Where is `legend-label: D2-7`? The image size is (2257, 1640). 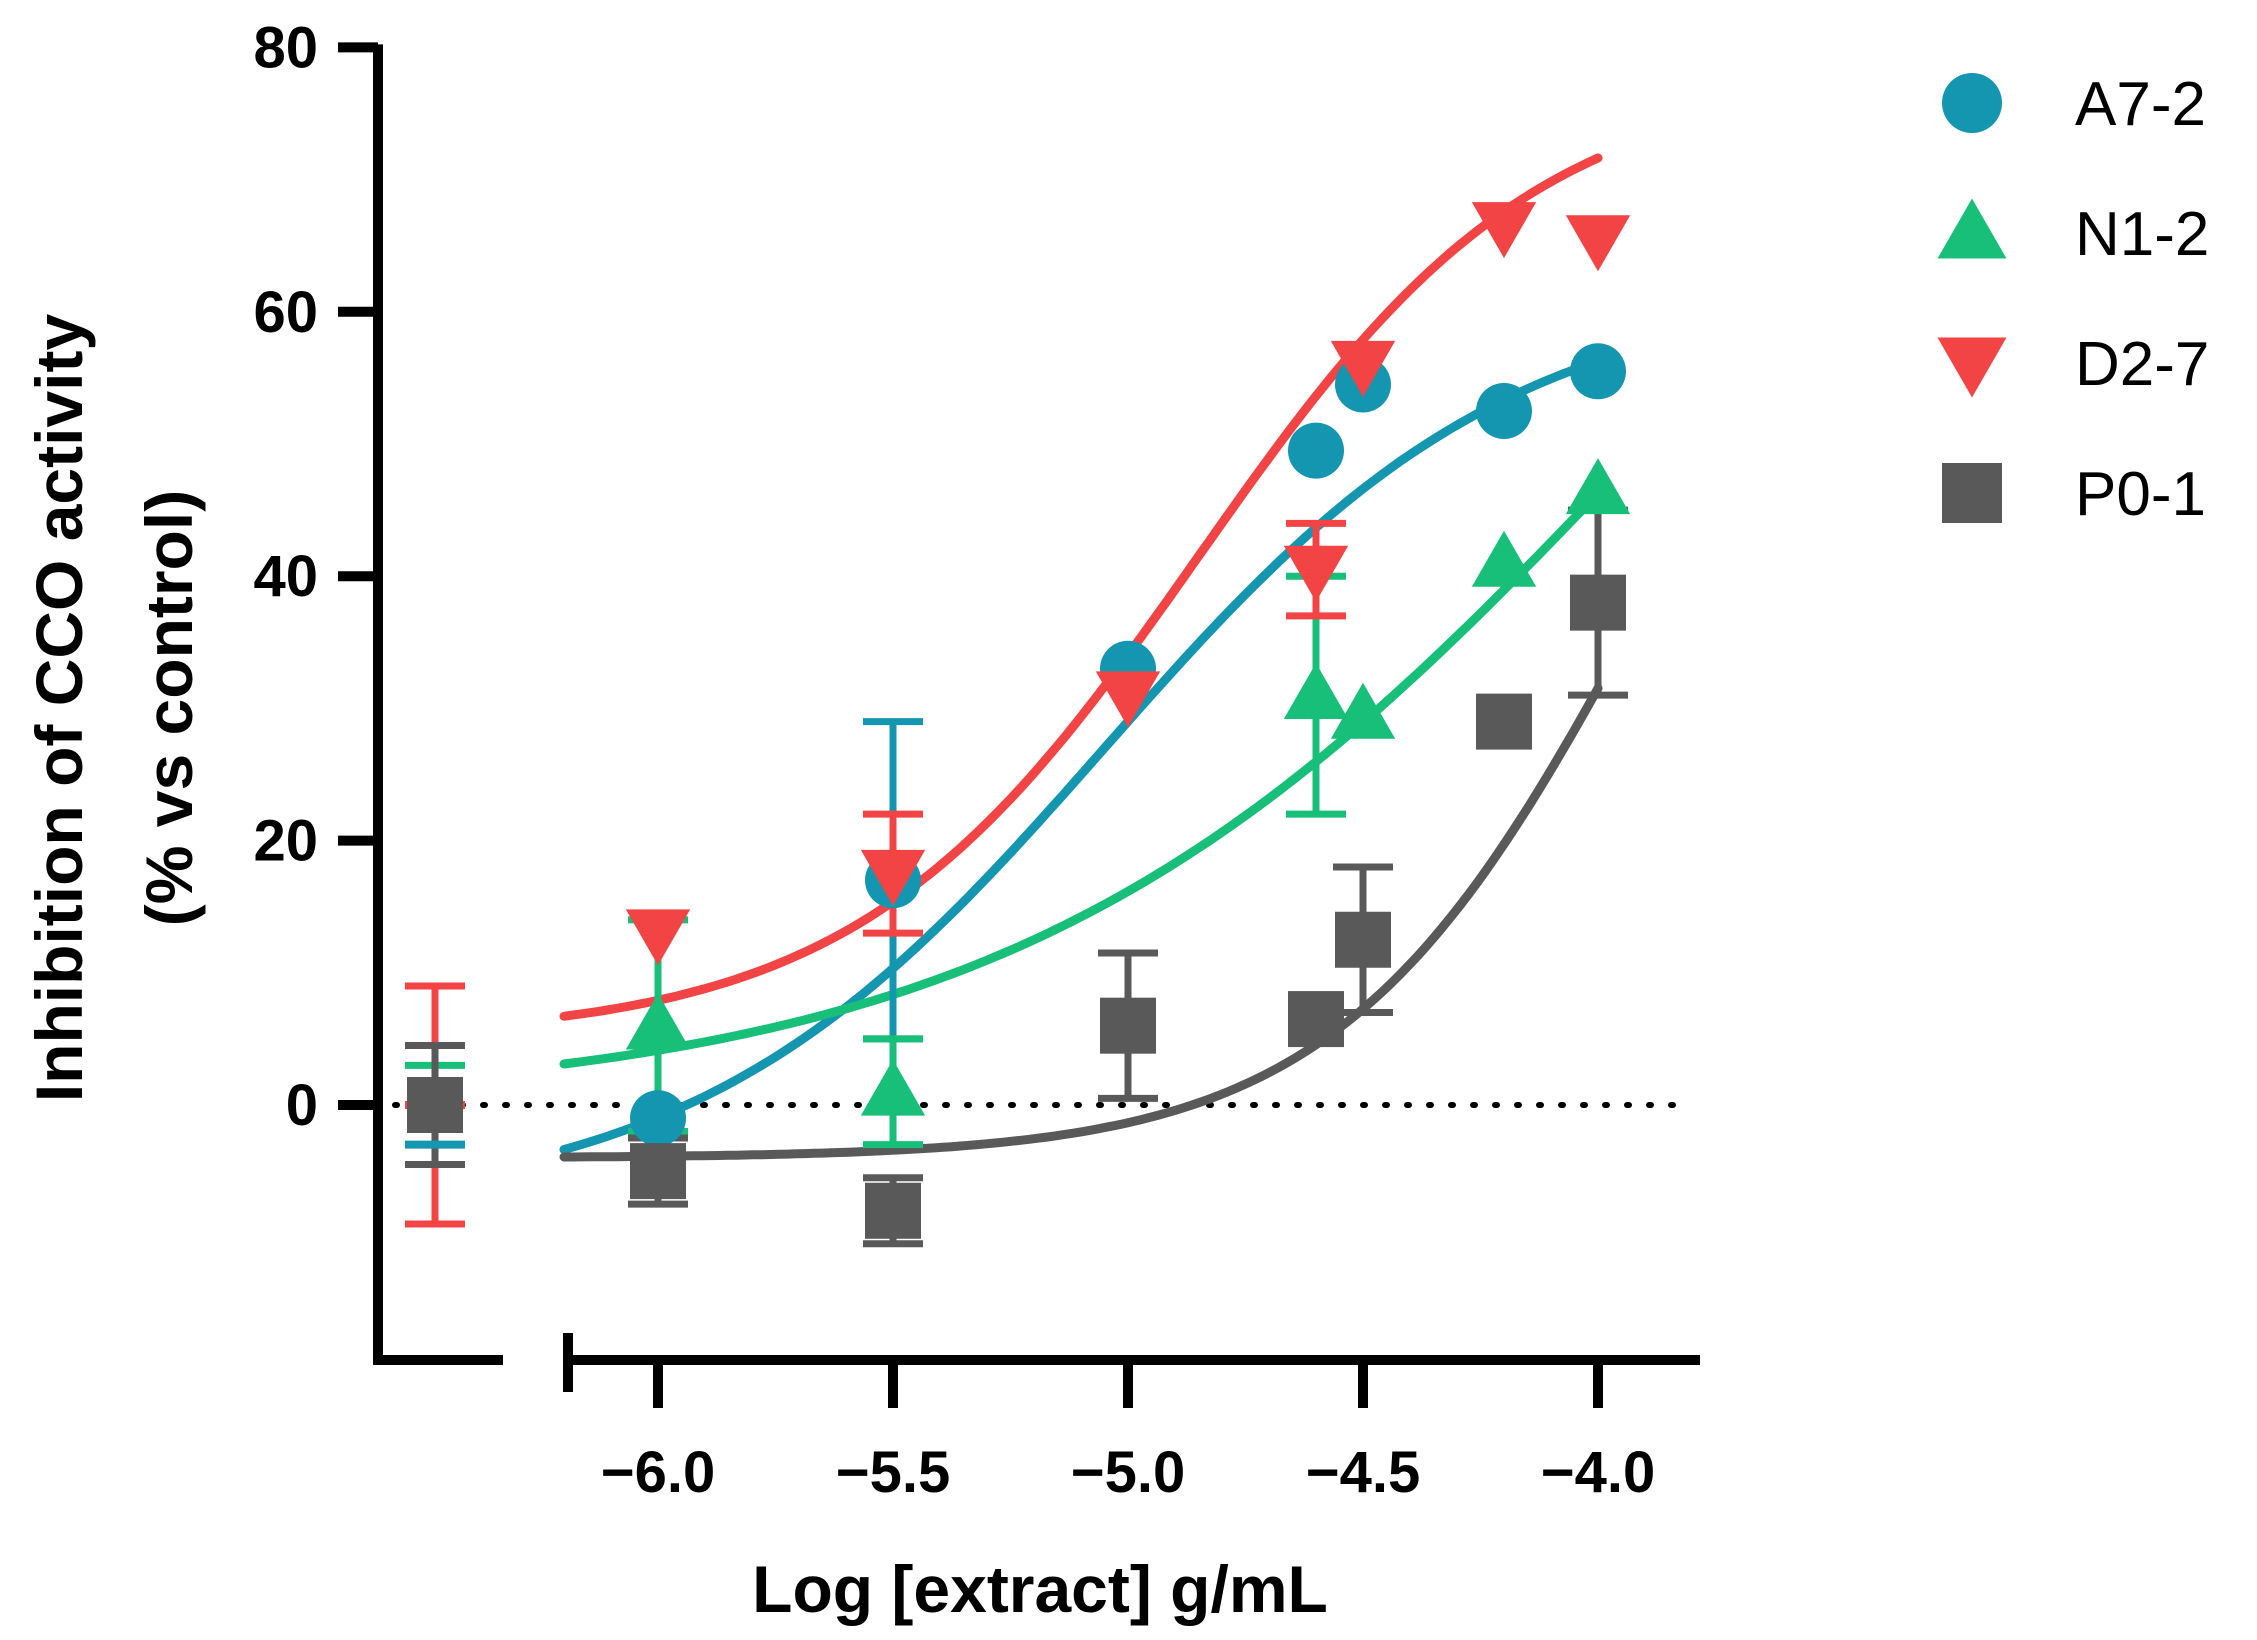 legend-label: D2-7 is located at coordinates (2142, 364).